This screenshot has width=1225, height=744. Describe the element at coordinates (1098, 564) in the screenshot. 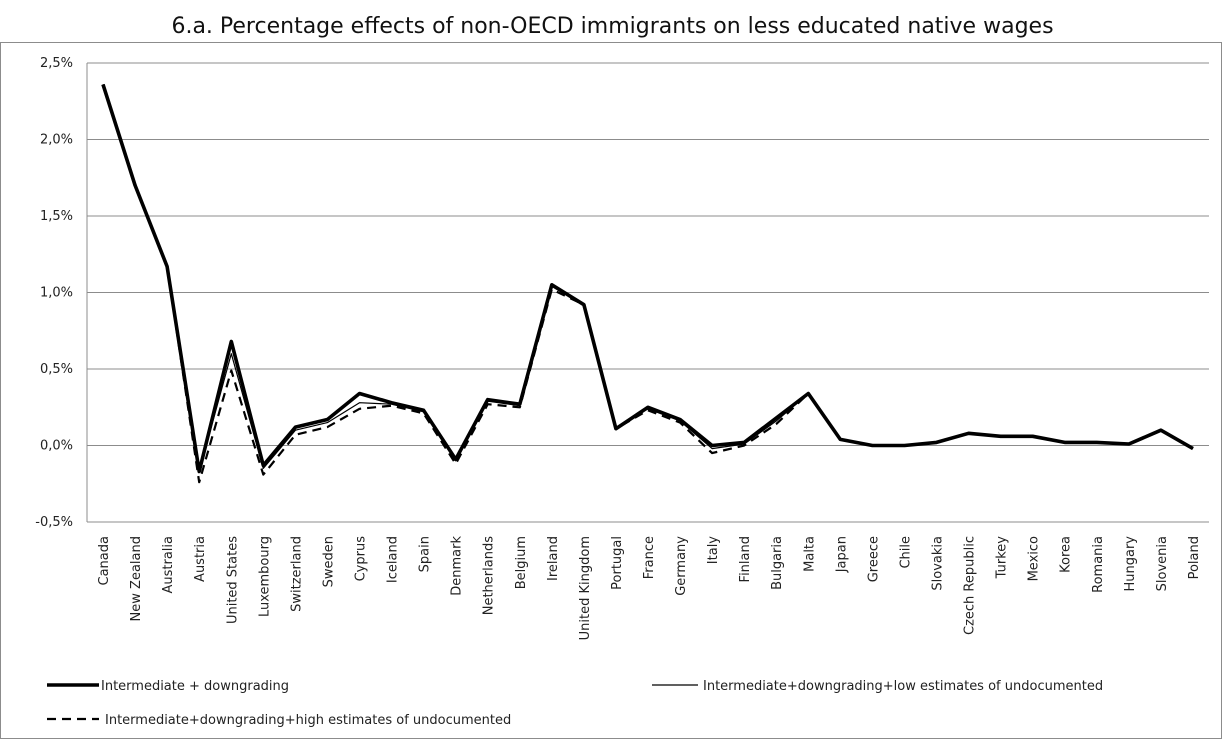

I see `x-tick-label: Romania` at that location.